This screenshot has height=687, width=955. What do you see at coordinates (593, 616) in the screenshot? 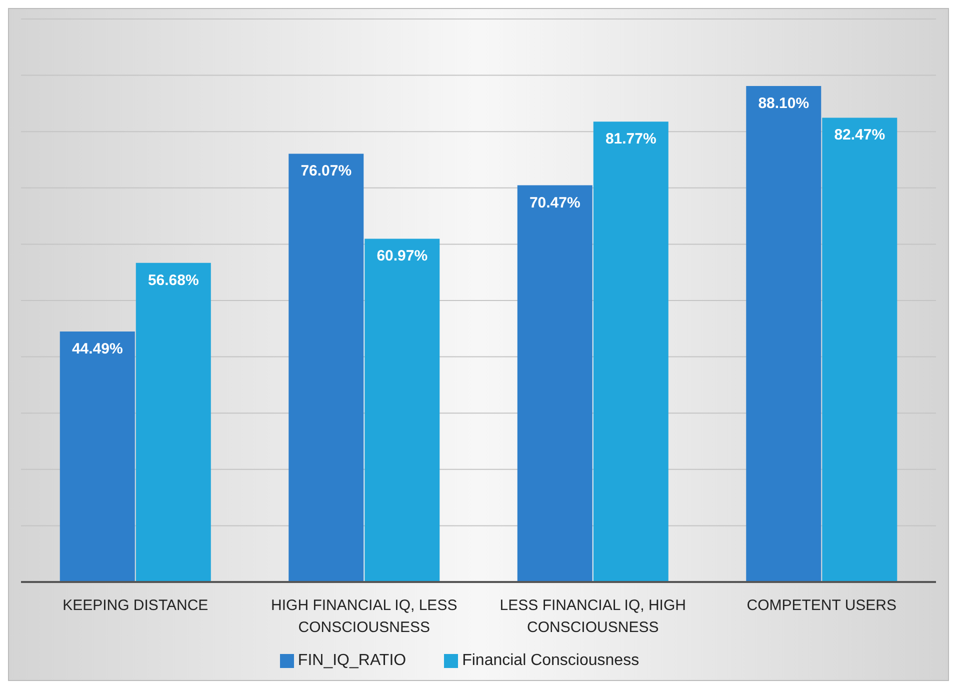
I see `x-tick-label: LESS FINANCIAL IQ, HIGH CONSCIOUSNESS` at bounding box center [593, 616].